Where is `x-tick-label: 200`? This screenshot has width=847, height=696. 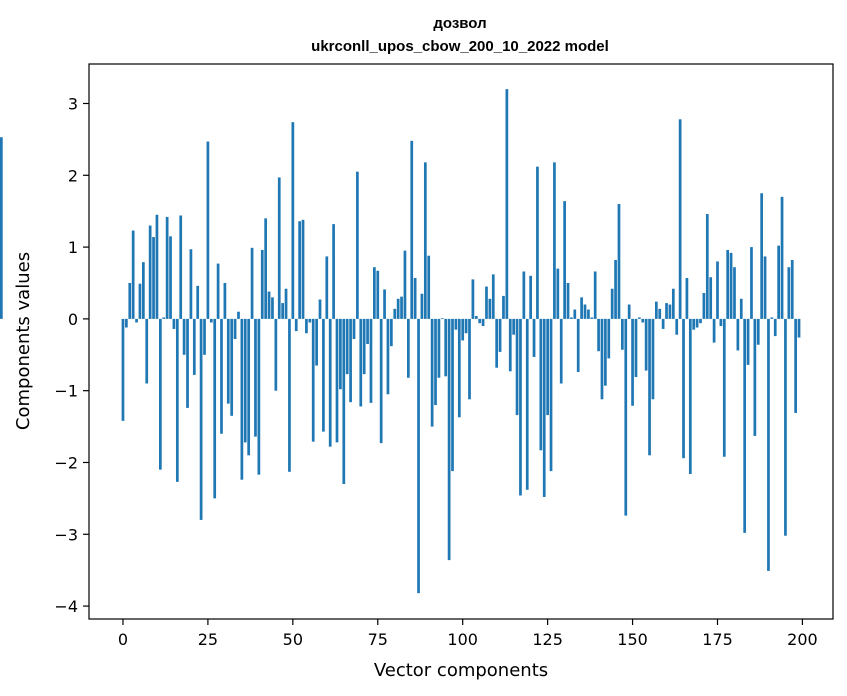
x-tick-label: 200 is located at coordinates (802, 639).